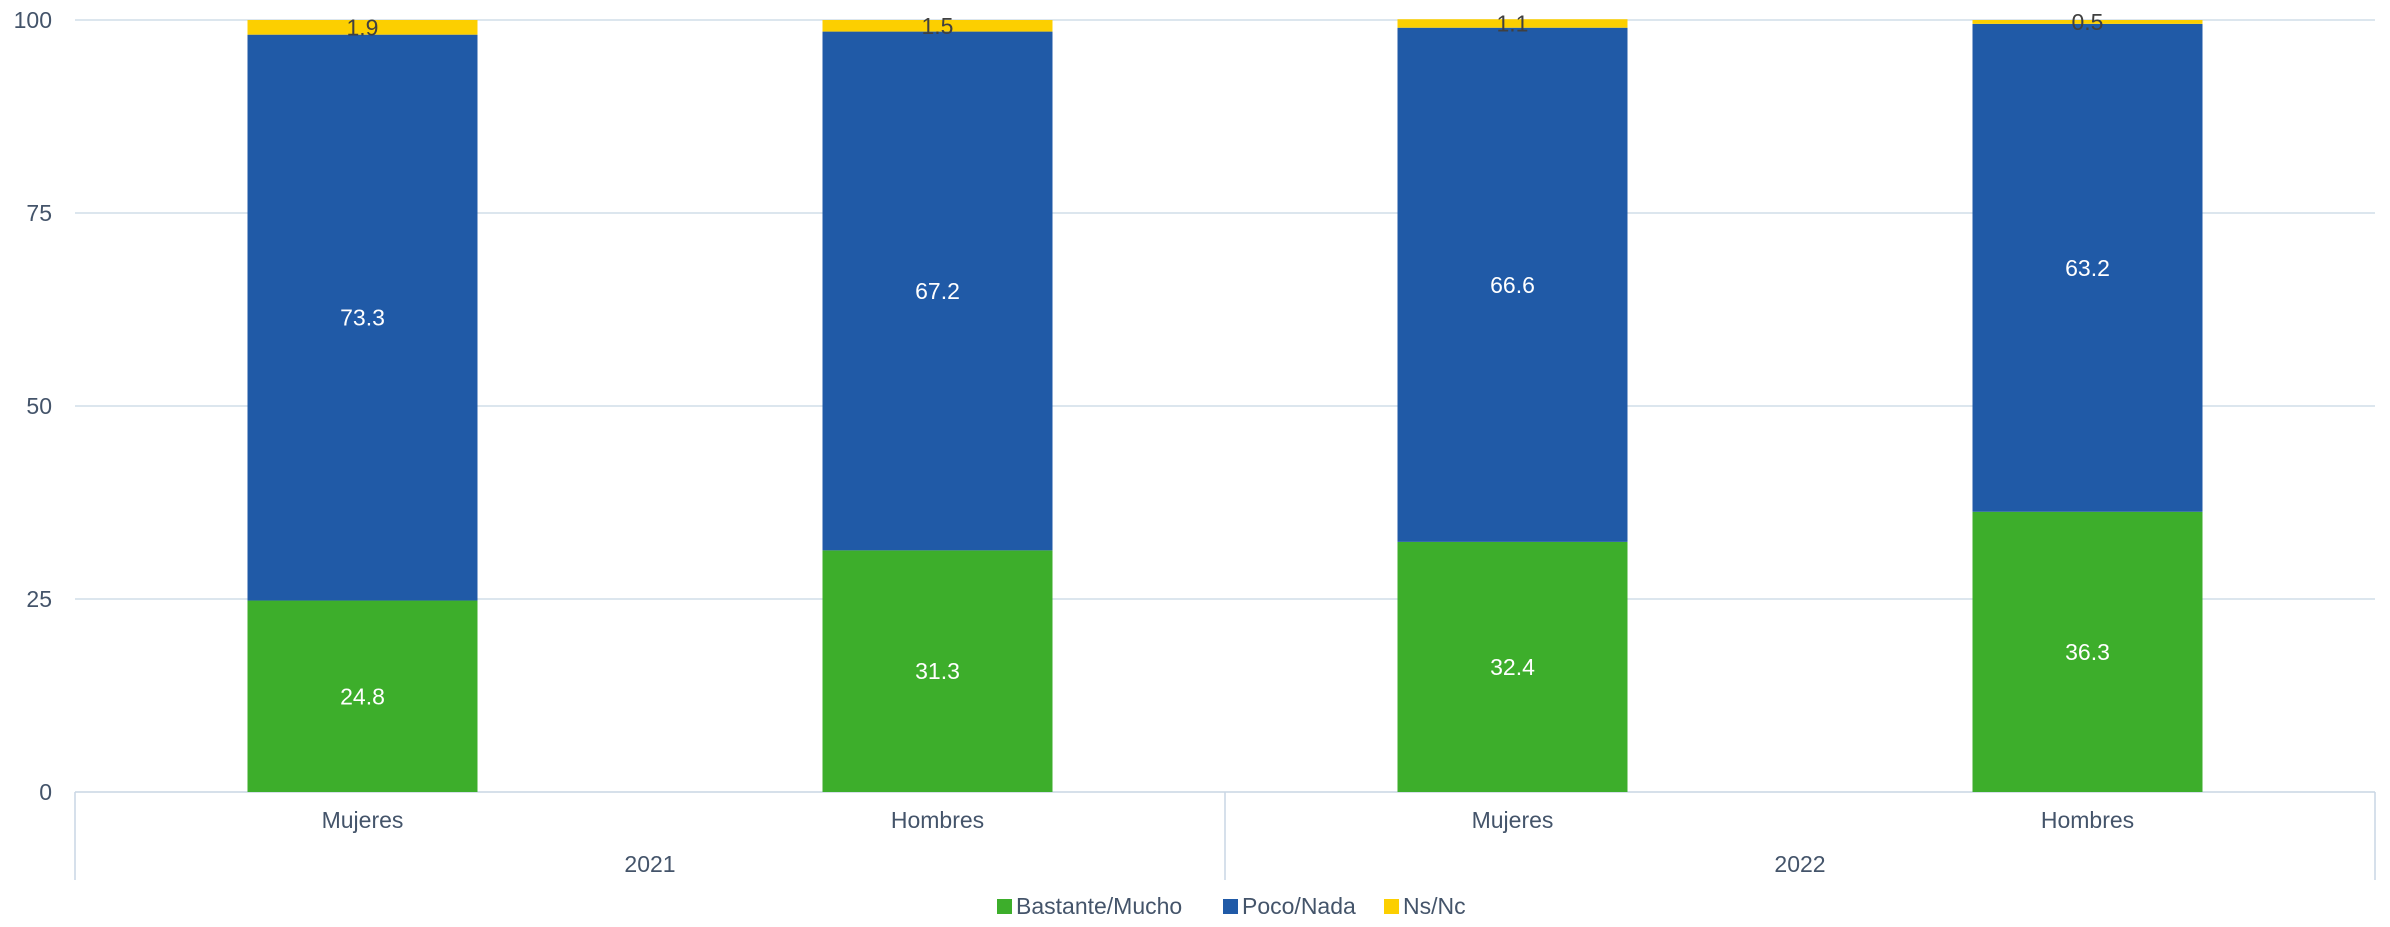  I want to click on data-label: 66.6, so click(1512, 285).